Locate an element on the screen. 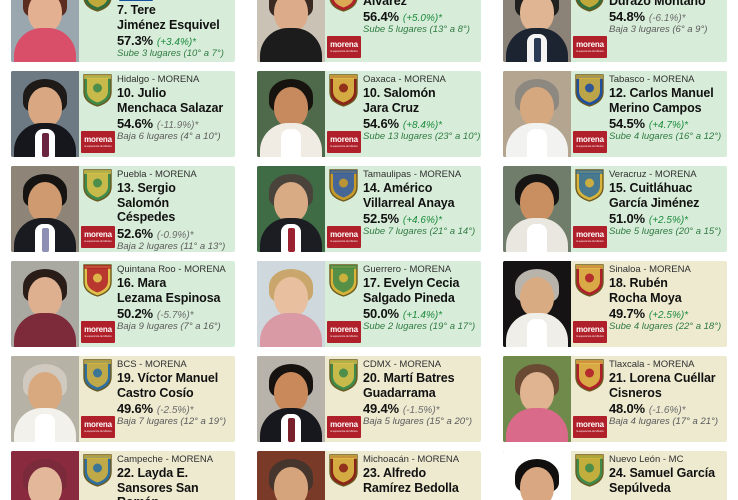 This screenshot has width=738, height=500. approval-percentage: 52.5% is located at coordinates (381, 218).